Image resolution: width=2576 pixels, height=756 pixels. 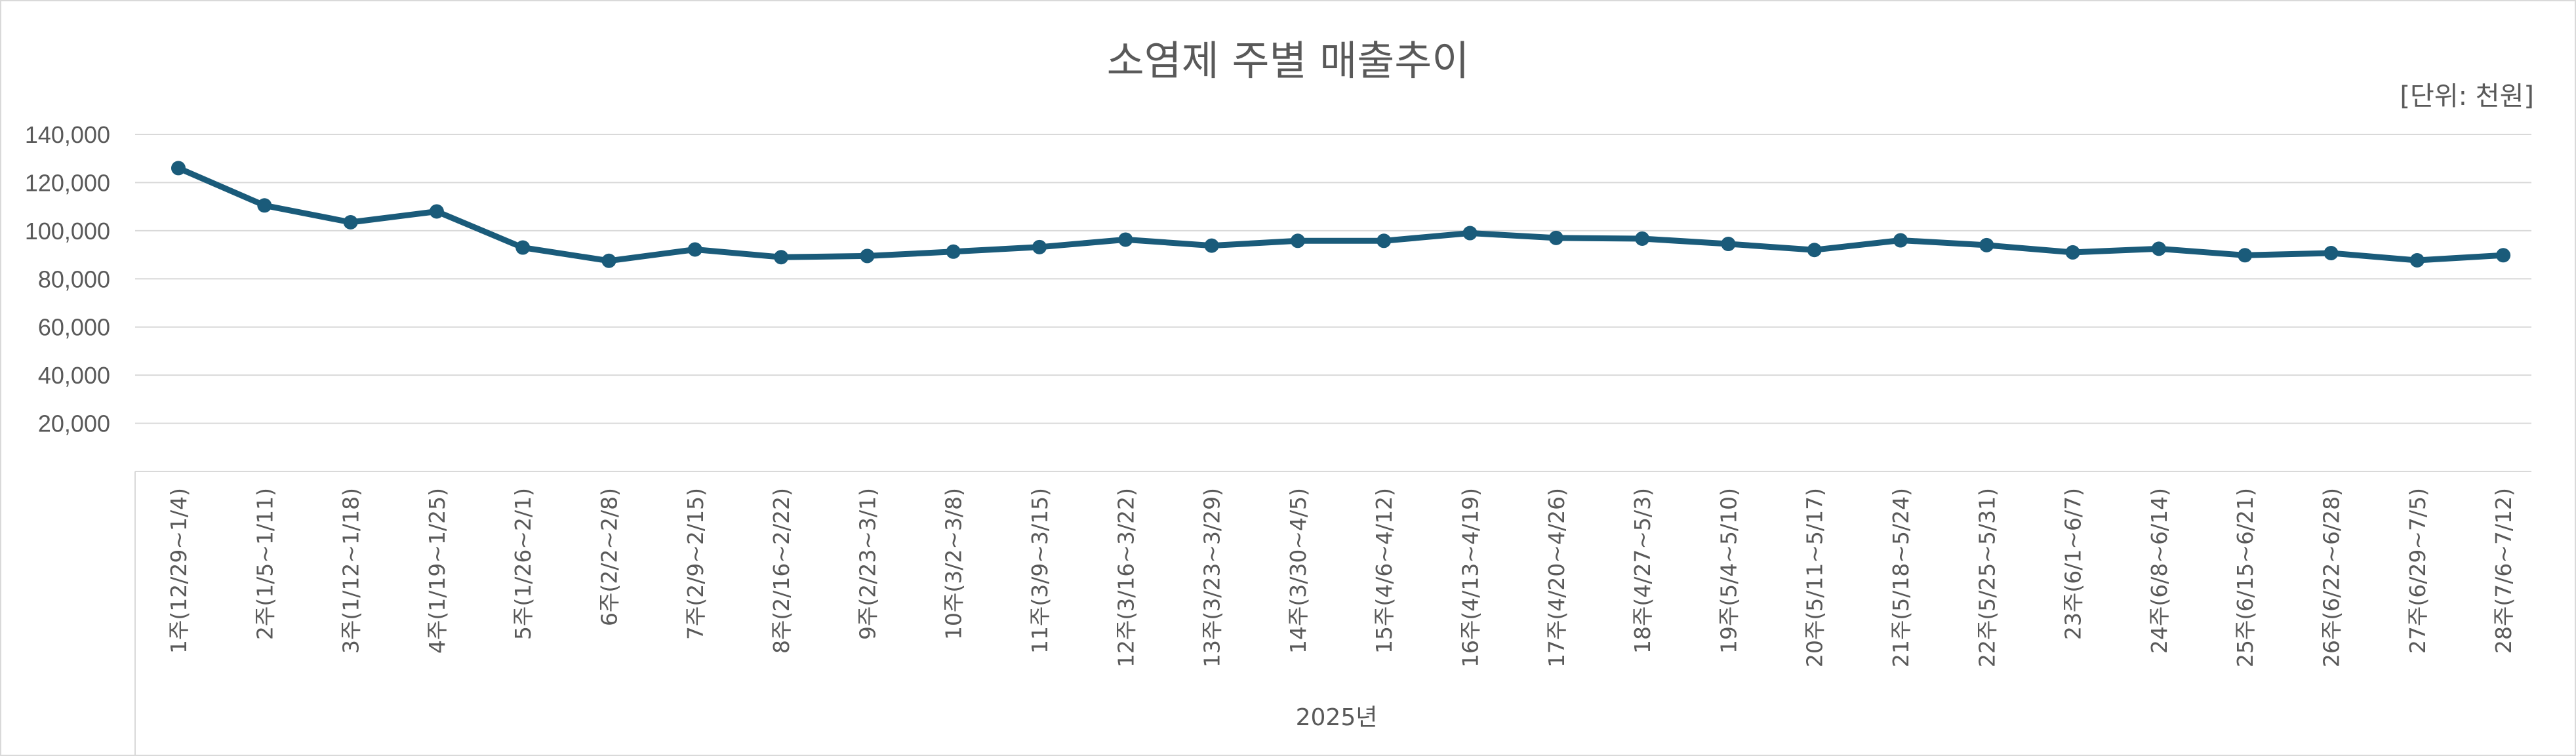 What do you see at coordinates (67, 231) in the screenshot?
I see `y-tick-label: 100,000` at bounding box center [67, 231].